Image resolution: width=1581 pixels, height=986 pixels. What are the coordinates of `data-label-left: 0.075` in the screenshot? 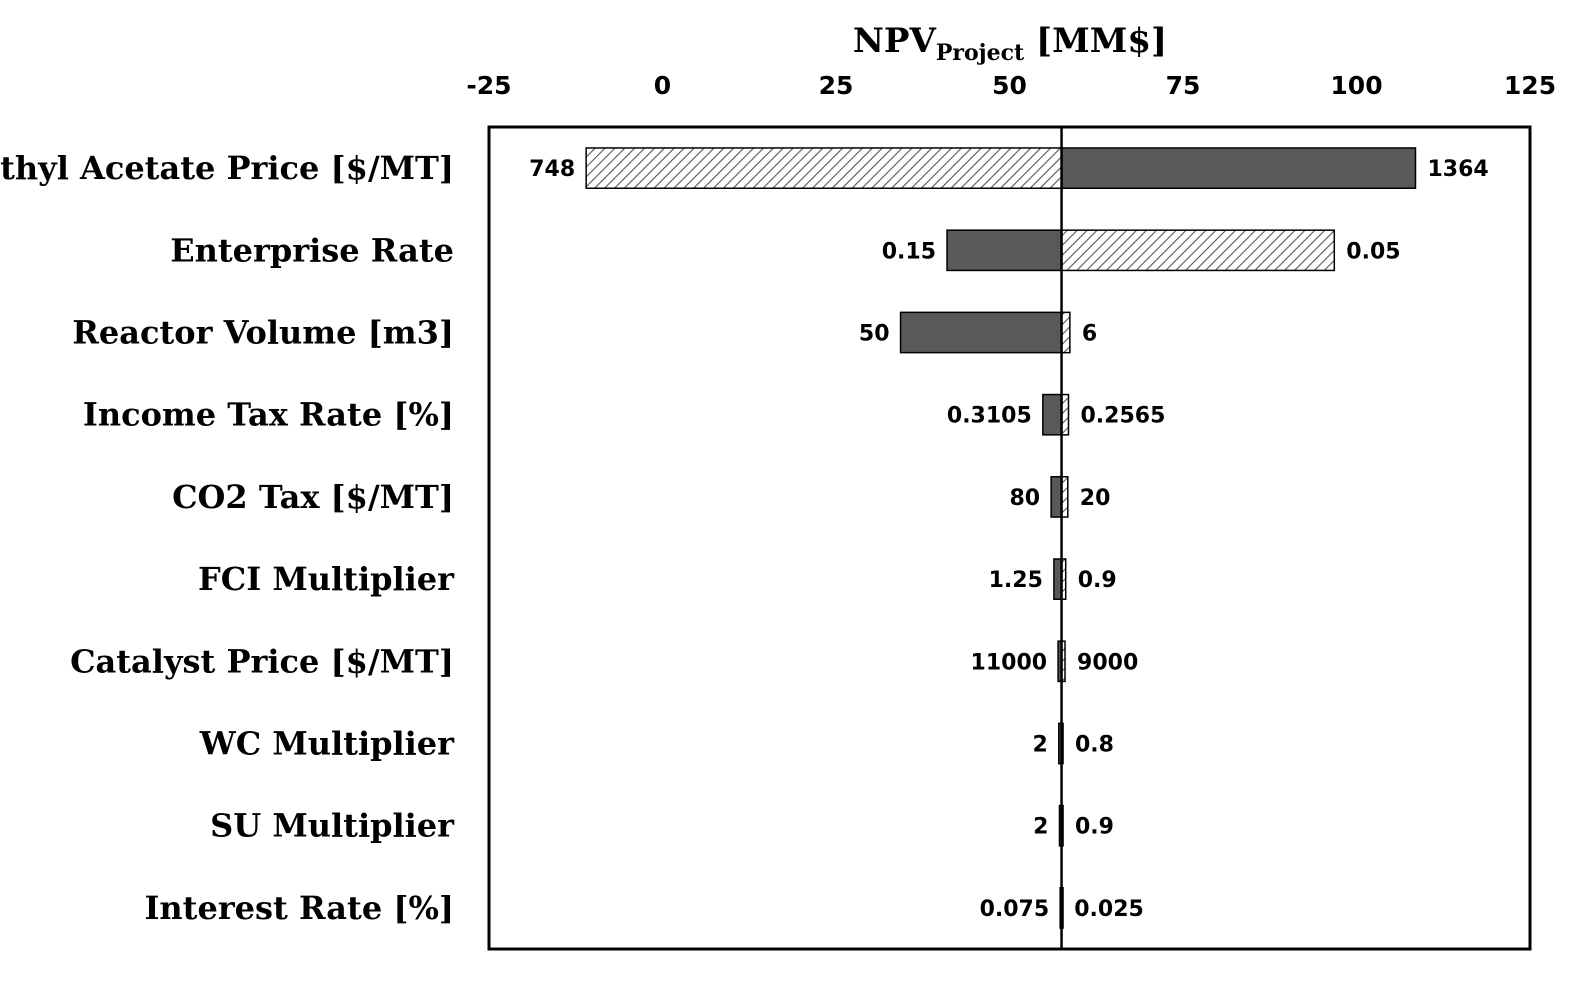 It's located at (1015, 909).